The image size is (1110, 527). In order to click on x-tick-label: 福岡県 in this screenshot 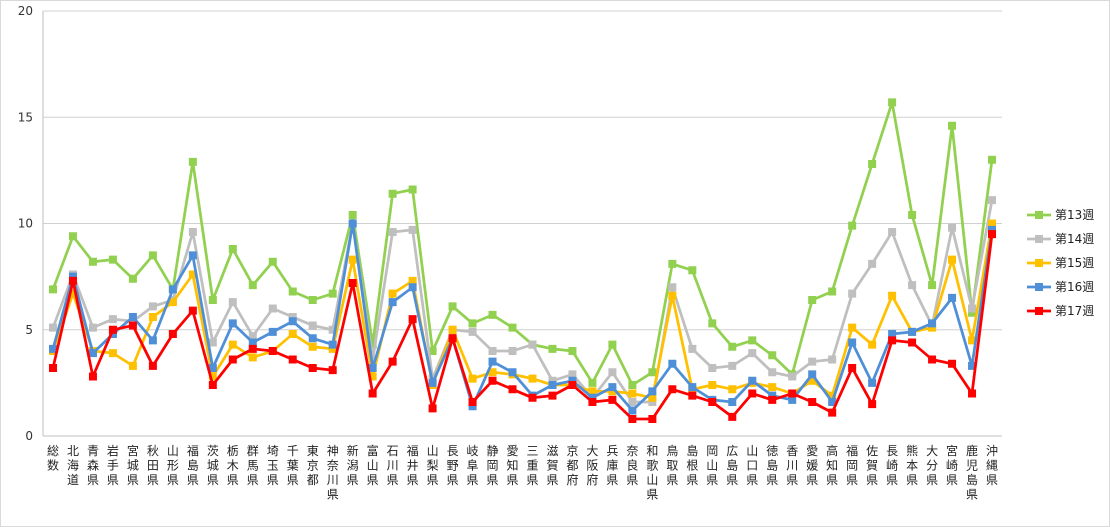, I will do `click(852, 465)`.